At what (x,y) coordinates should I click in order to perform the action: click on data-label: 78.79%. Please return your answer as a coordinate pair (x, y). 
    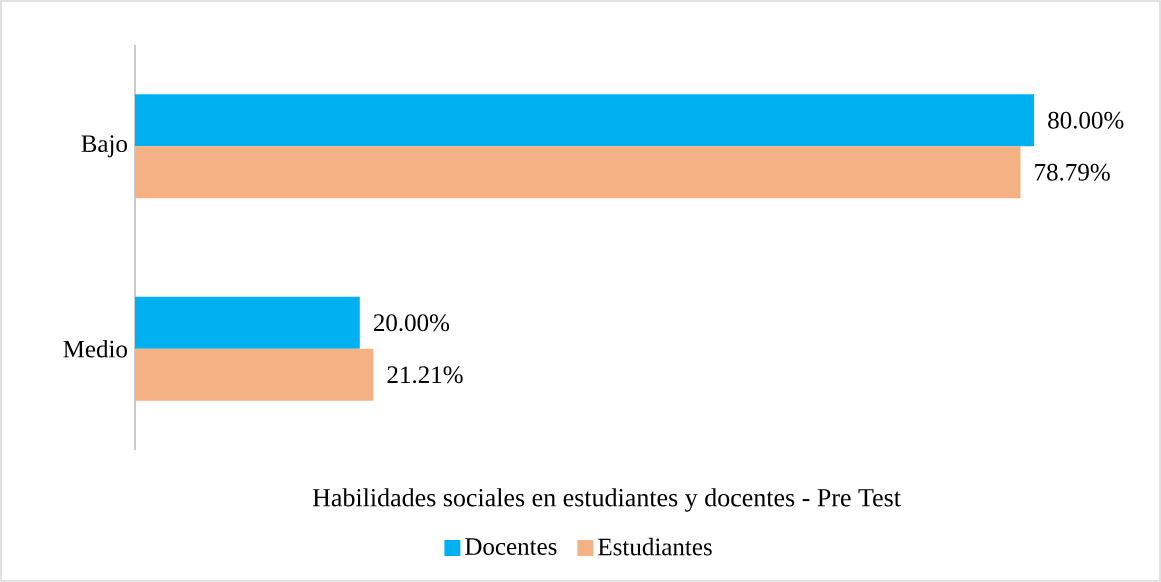
    Looking at the image, I should click on (1072, 172).